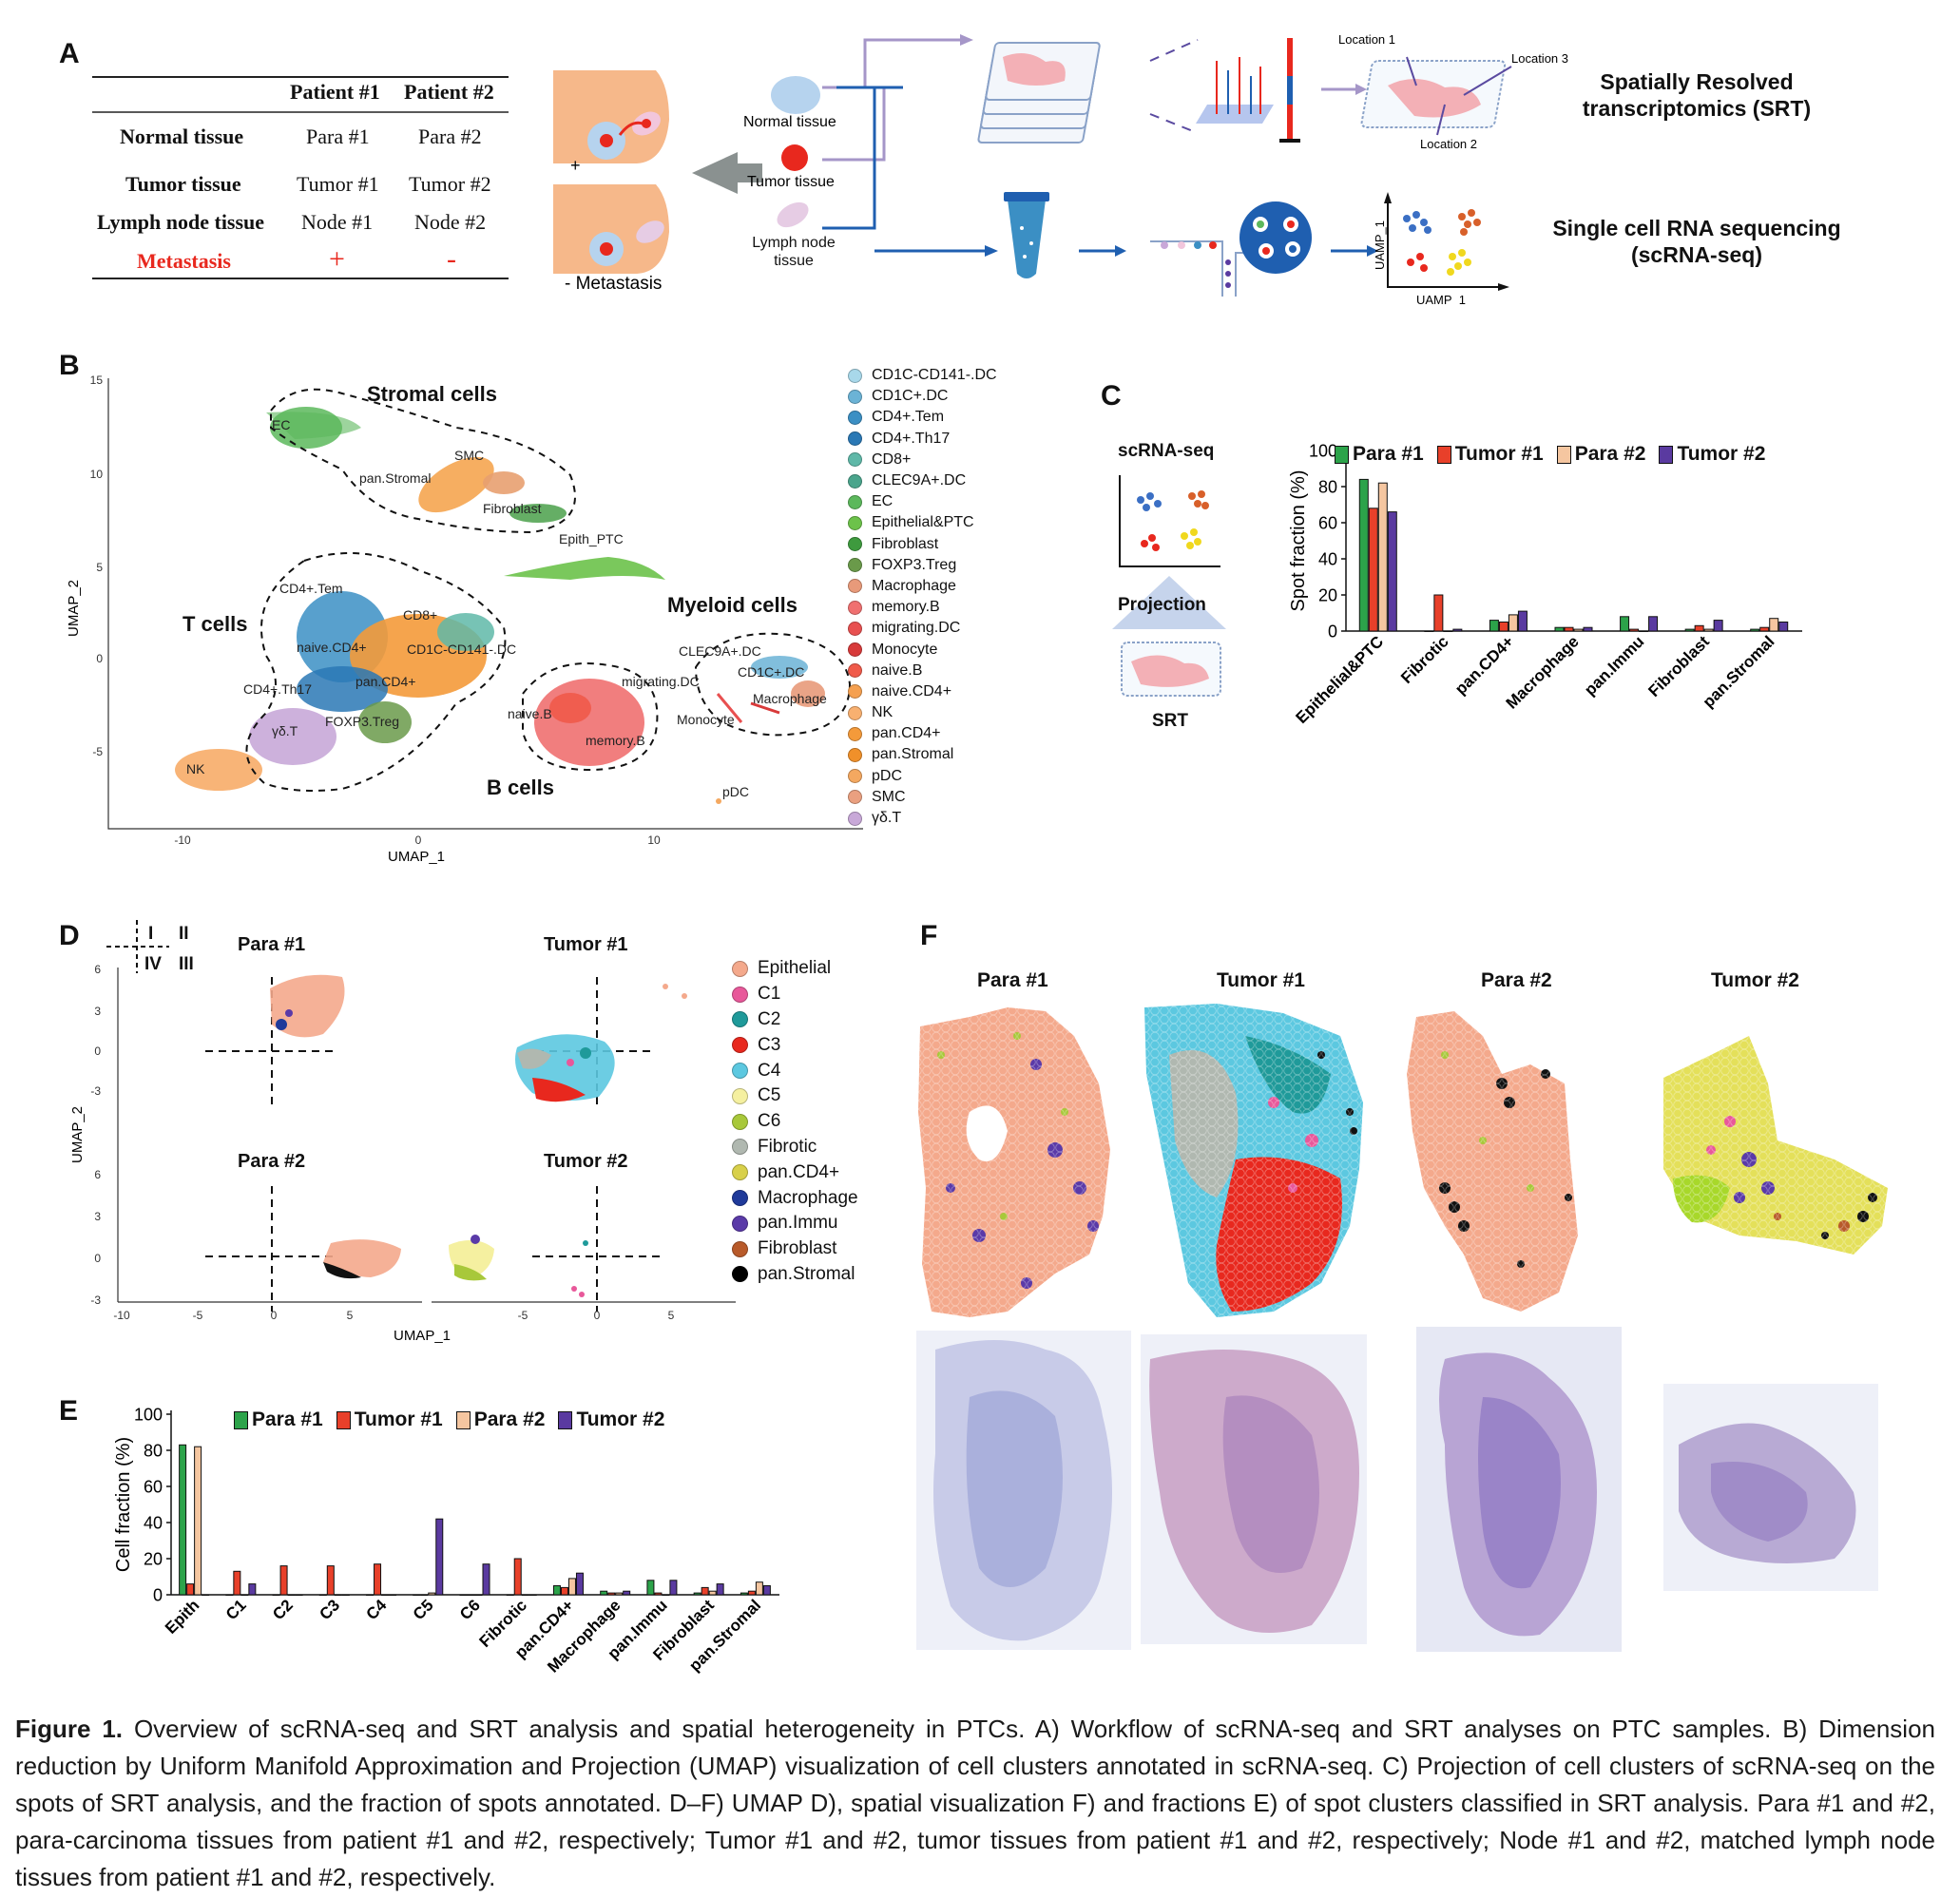 The height and width of the screenshot is (1897, 1960). What do you see at coordinates (770, 994) in the screenshot?
I see `legend-label: C1` at bounding box center [770, 994].